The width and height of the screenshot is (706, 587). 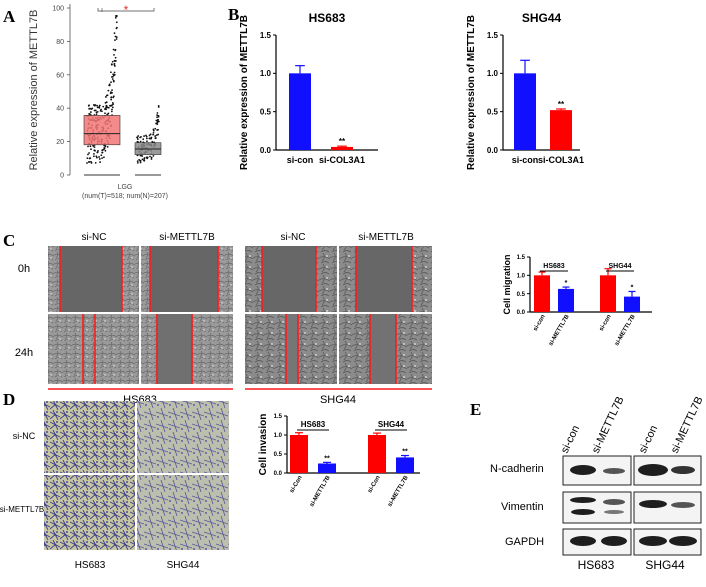 What do you see at coordinates (522, 507) in the screenshot?
I see `panel-e-protein-vimentin: Vimentin` at bounding box center [522, 507].